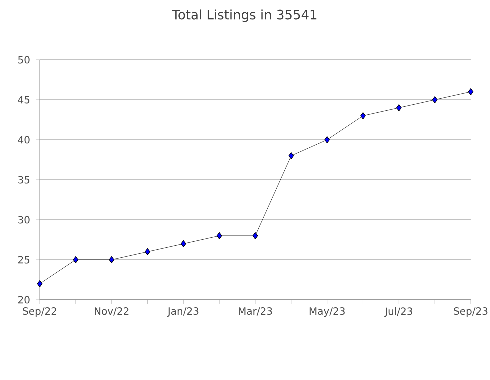 The width and height of the screenshot is (490, 380). Describe the element at coordinates (471, 313) in the screenshot. I see `x-tick-label: Sep/23` at that location.